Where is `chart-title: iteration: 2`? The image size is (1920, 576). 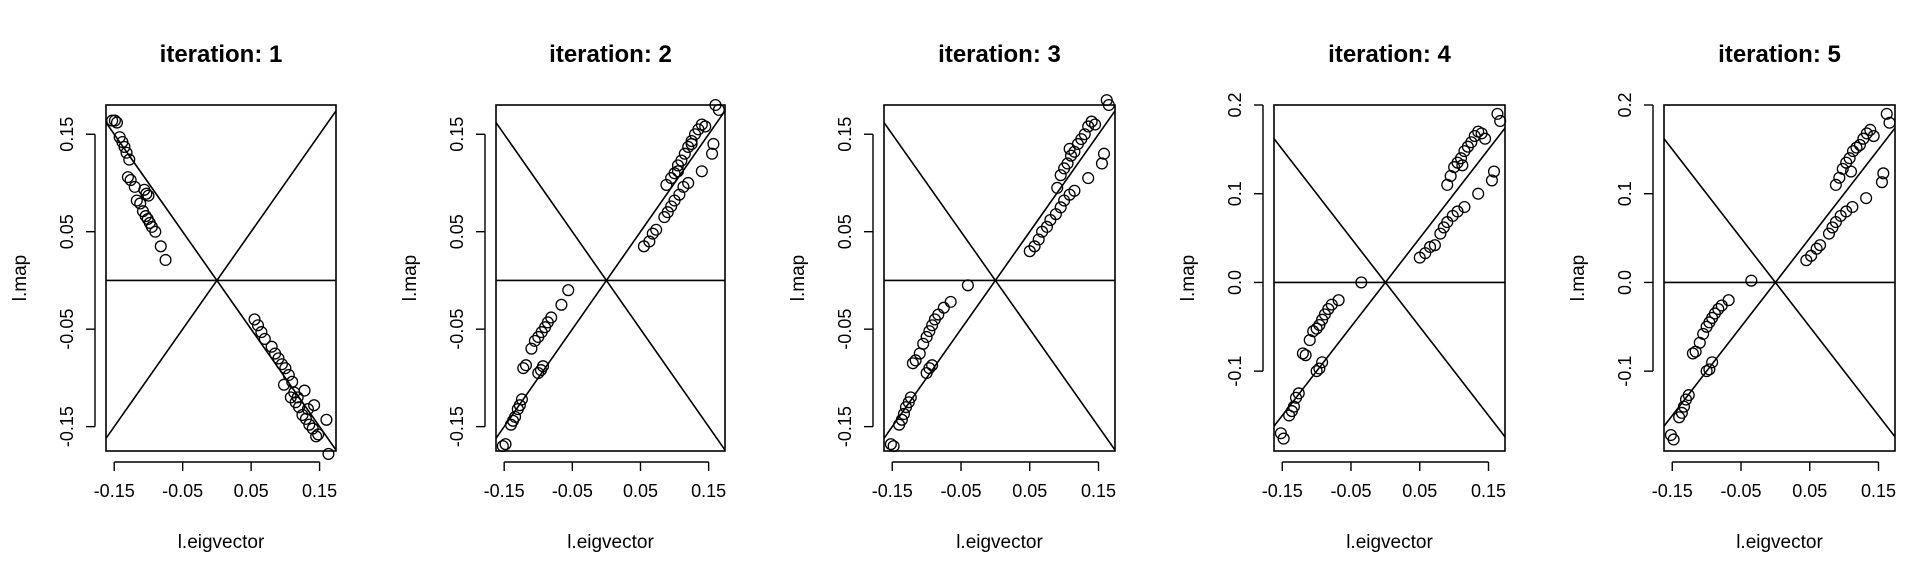 chart-title: iteration: 2 is located at coordinates (610, 54).